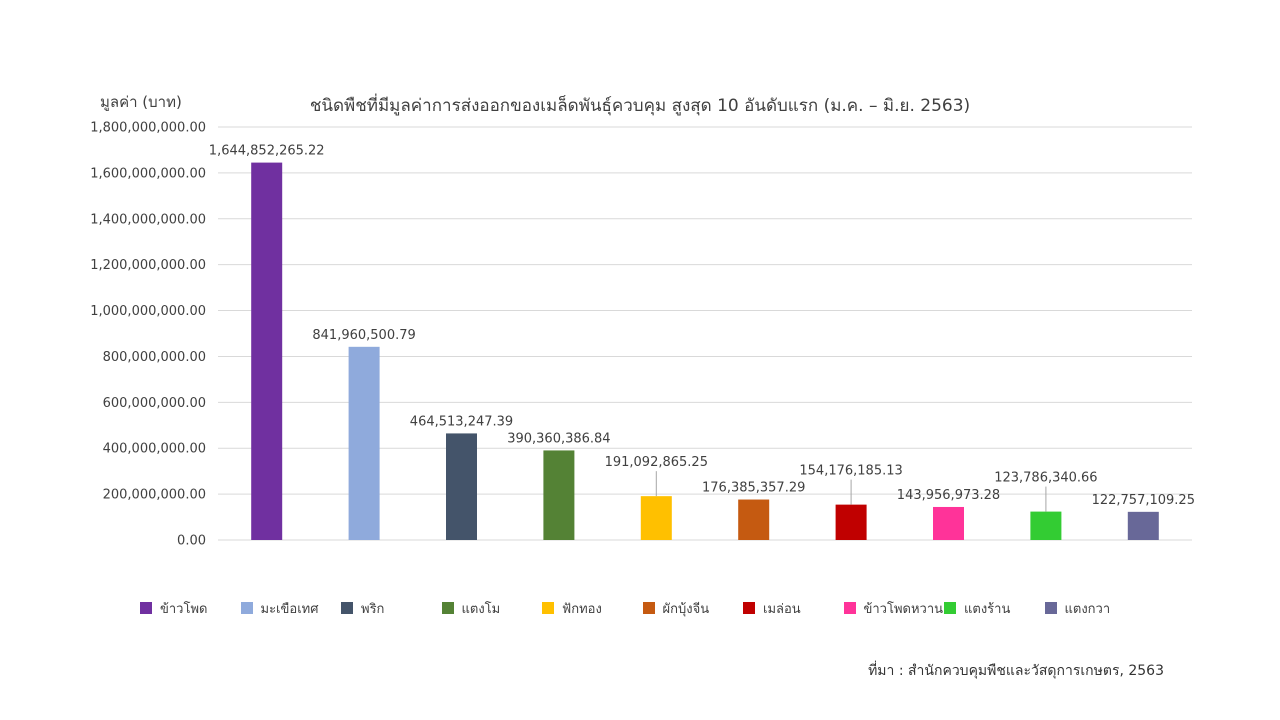 This screenshot has width=1280, height=720. I want to click on y-tick-label: 1,800,000,000.00, so click(148, 128).